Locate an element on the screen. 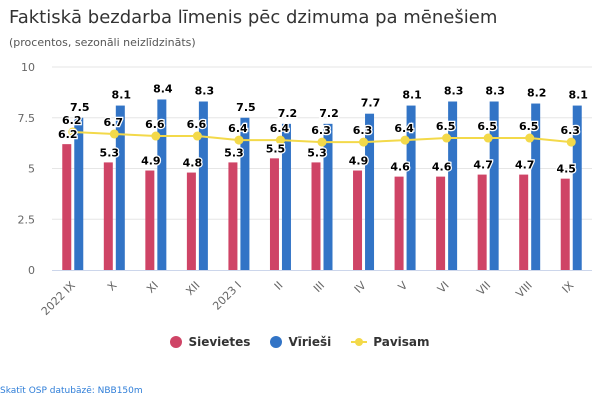  legend-symbol-virviesi is located at coordinates (276, 342).